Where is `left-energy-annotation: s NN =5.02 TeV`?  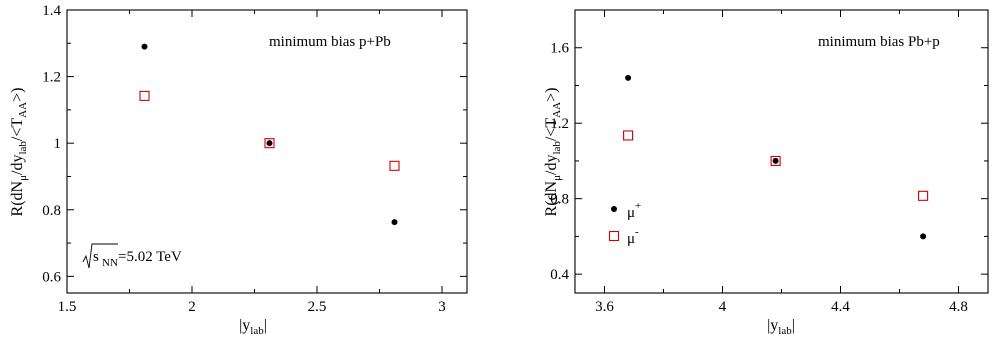 left-energy-annotation: s NN =5.02 TeV is located at coordinates (132, 256).